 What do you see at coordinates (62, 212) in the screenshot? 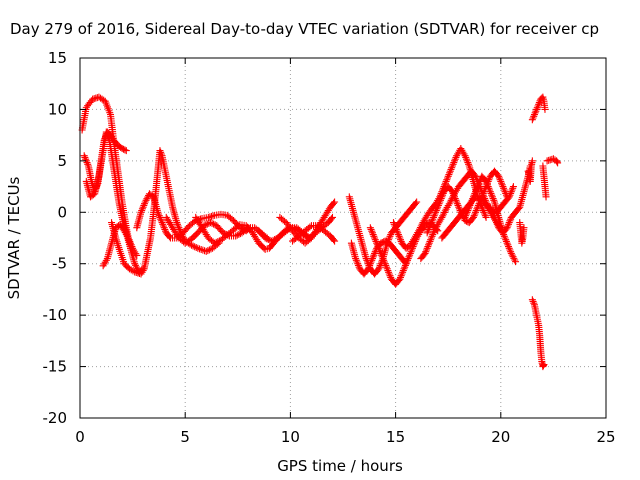
I see `y-tick-label: 0` at bounding box center [62, 212].